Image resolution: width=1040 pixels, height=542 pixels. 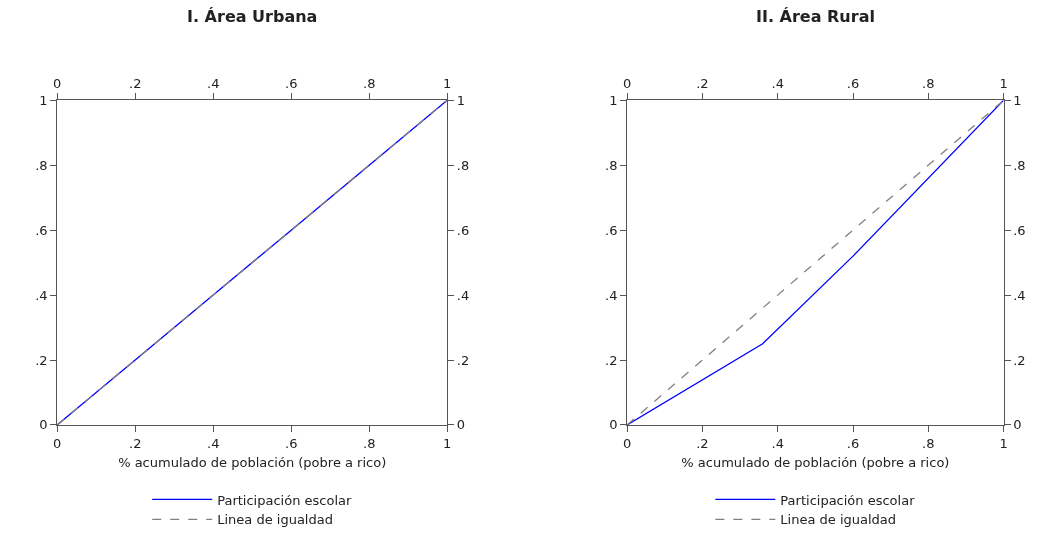 What do you see at coordinates (815, 16) in the screenshot?
I see `chart-title: II. Área Rural` at bounding box center [815, 16].